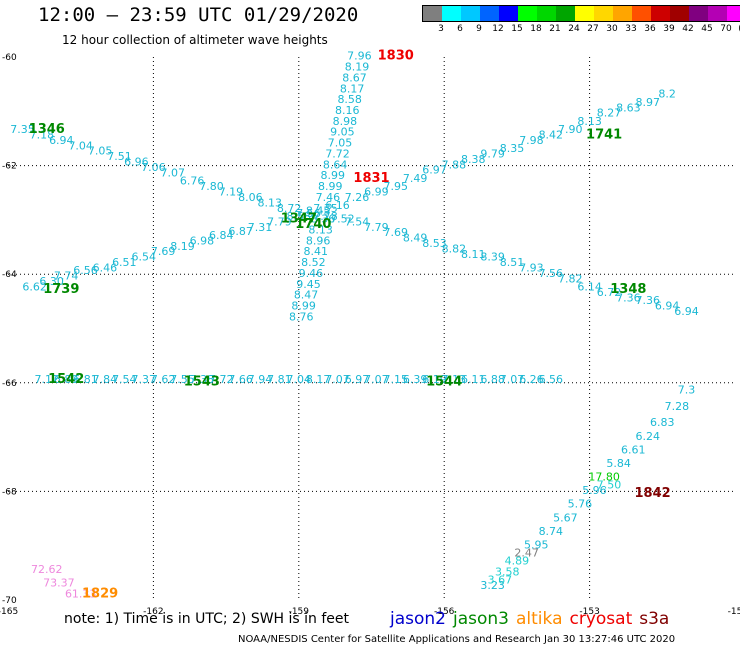  I want to click on x-tick-label: -15, so click(734, 612).